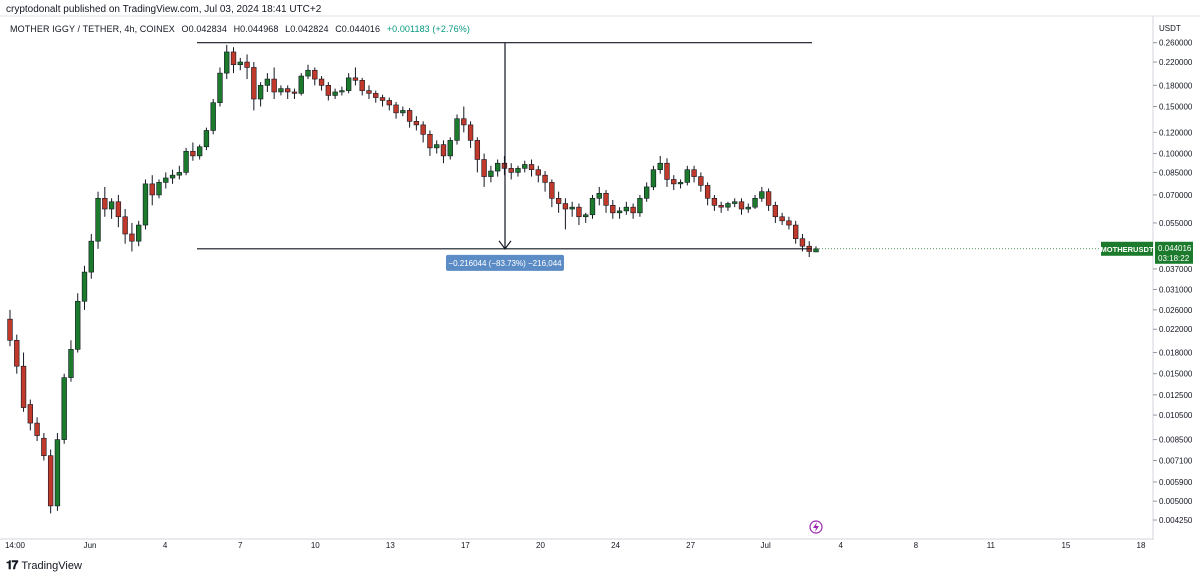  I want to click on time-tick-label: 8, so click(916, 545).